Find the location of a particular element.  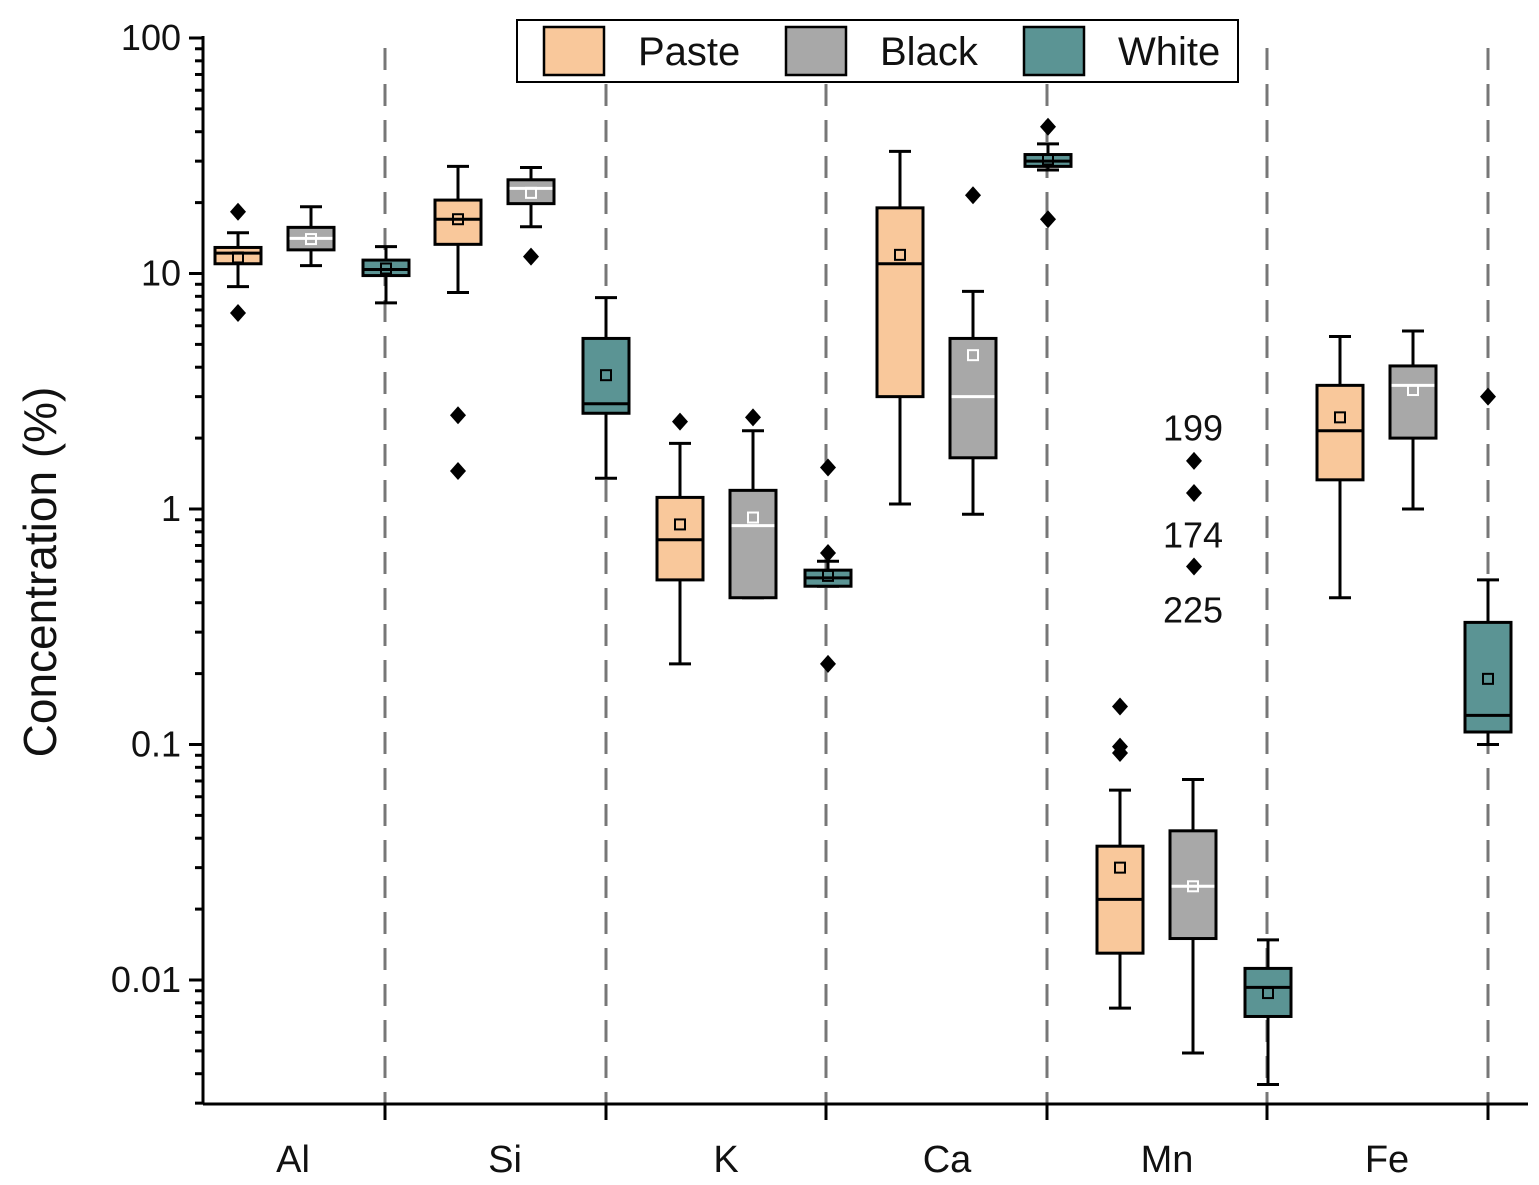

box-paste-si is located at coordinates (458, 322).